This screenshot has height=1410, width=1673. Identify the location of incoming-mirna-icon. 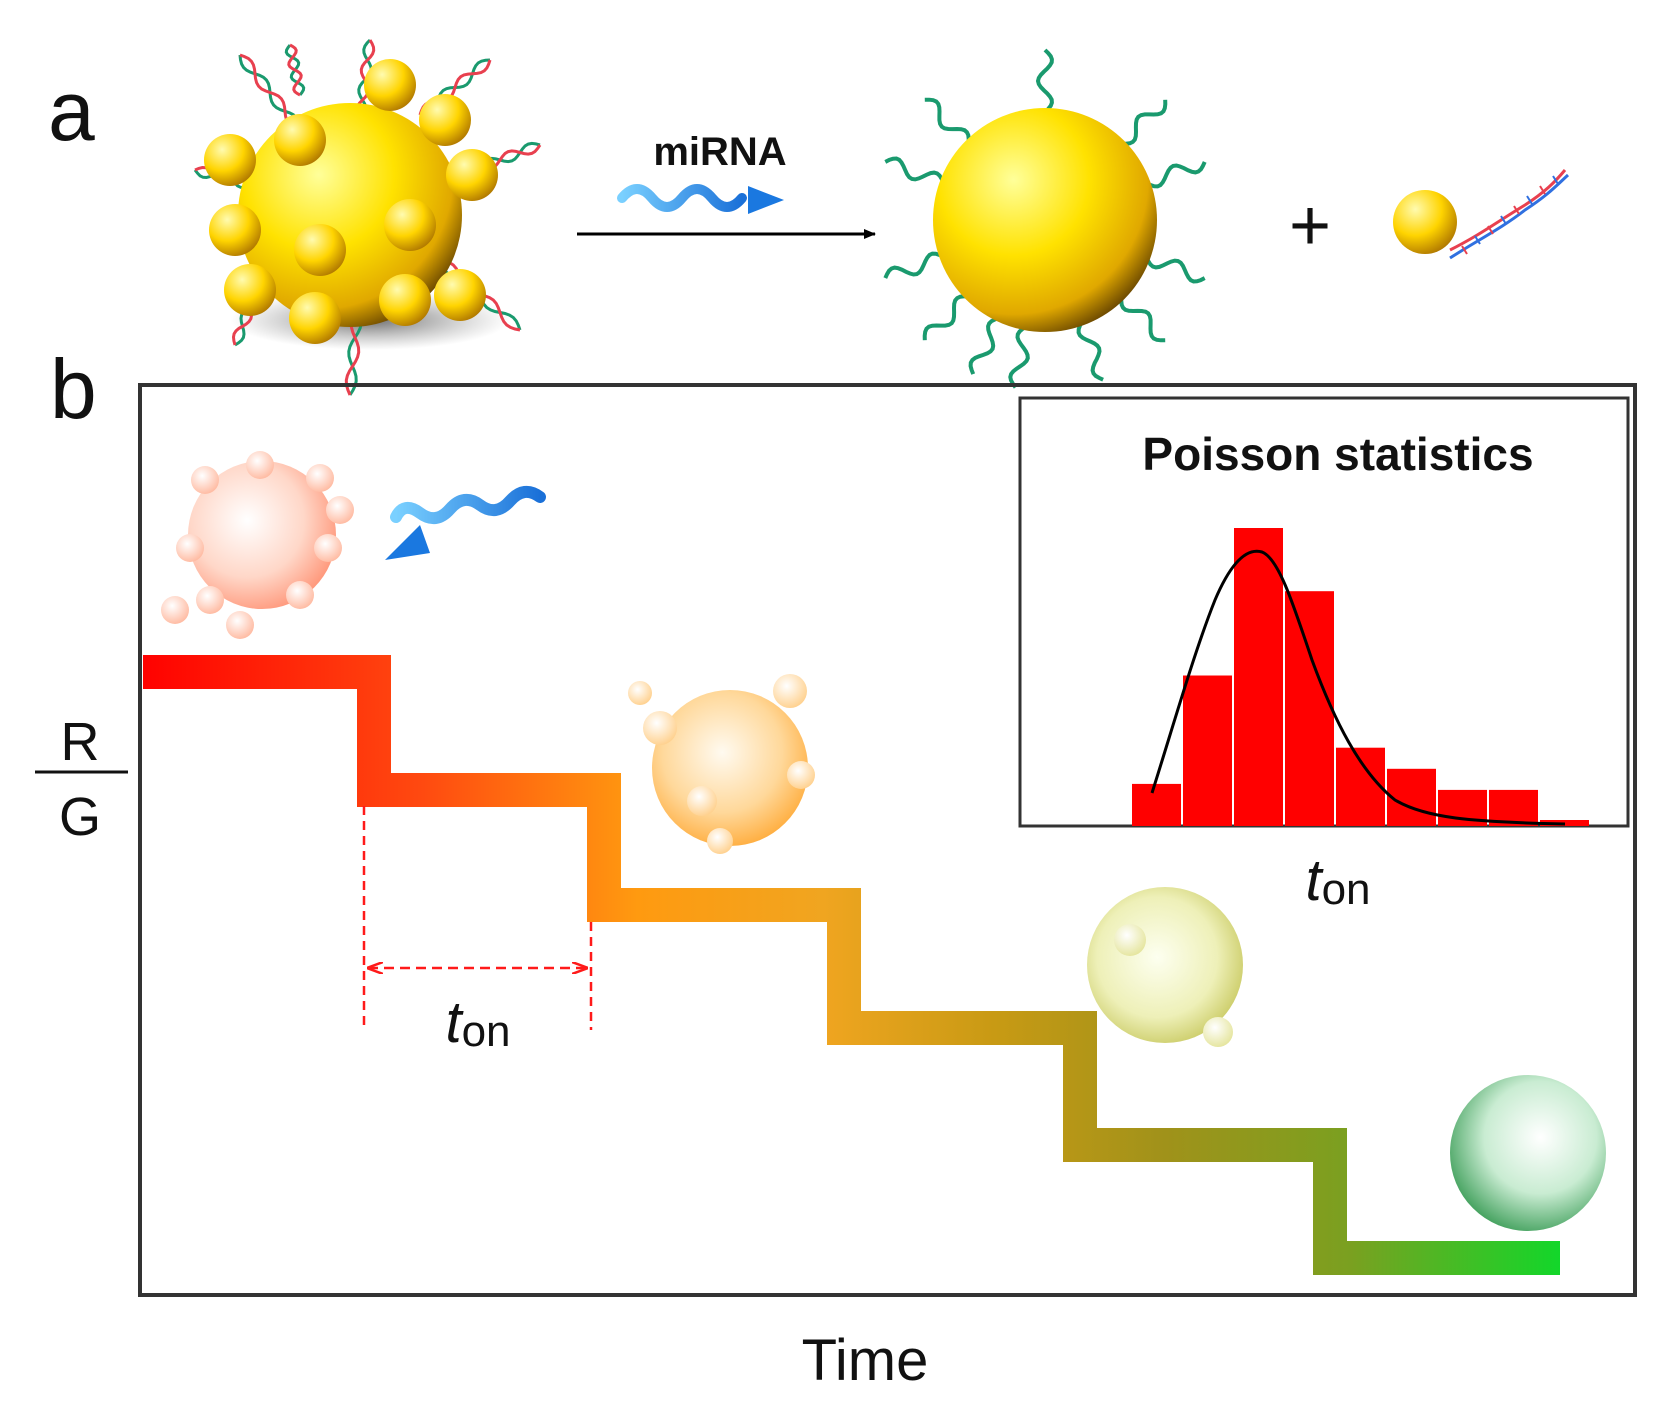
(465, 522).